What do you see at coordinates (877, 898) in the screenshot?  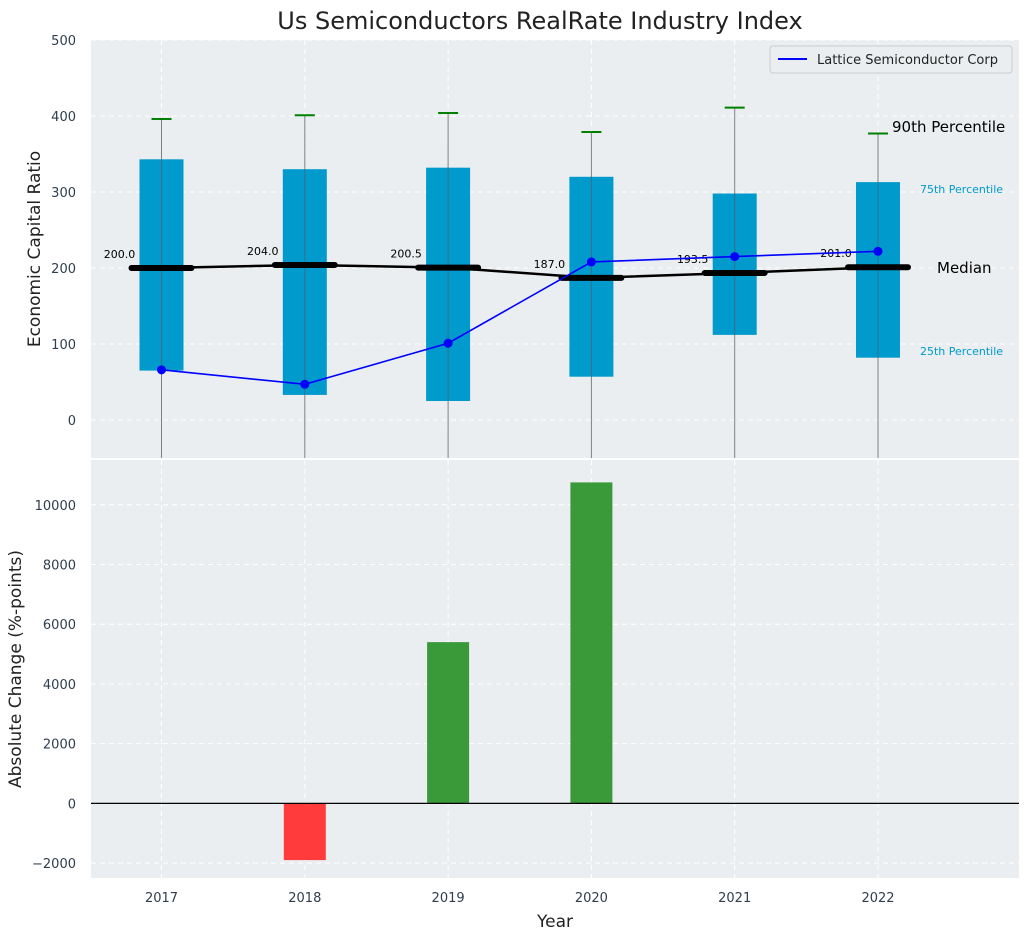 I see `x-tick-label: 2022` at bounding box center [877, 898].